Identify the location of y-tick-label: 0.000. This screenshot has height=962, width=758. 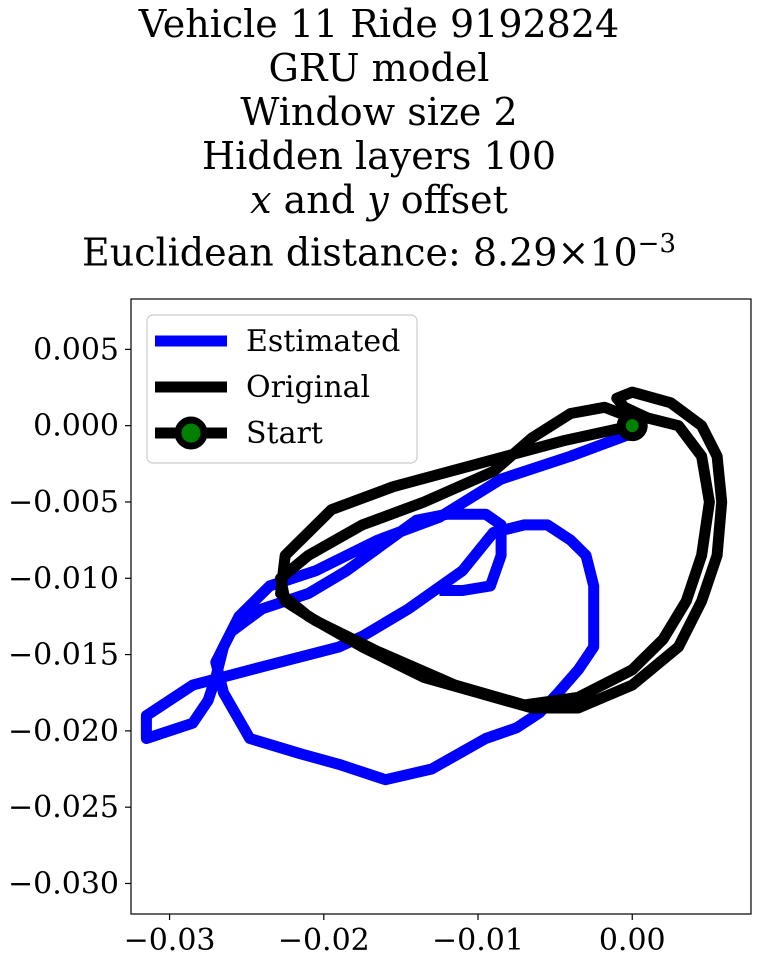
(76, 426).